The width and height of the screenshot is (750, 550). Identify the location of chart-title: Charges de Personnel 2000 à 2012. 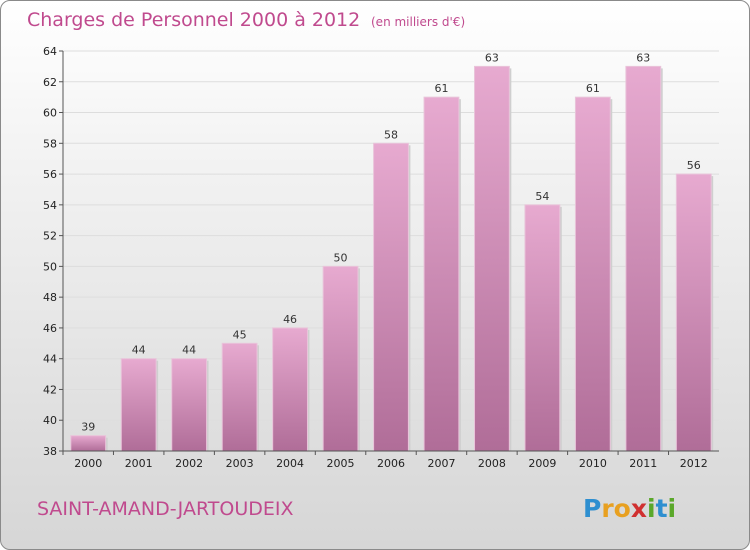
(193, 20).